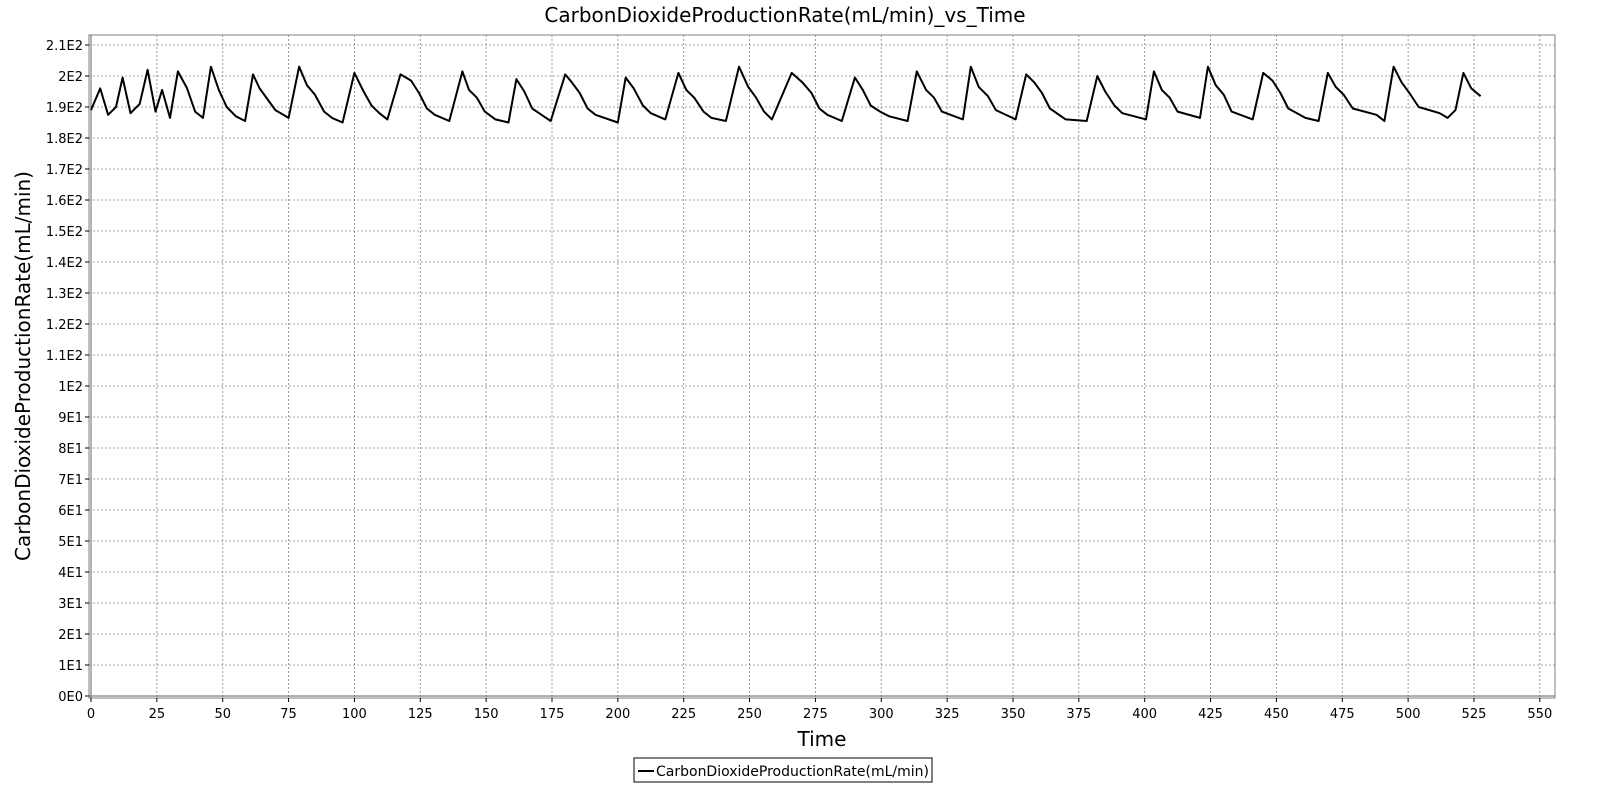  What do you see at coordinates (792, 772) in the screenshot?
I see `legend-label: CarbonDioxideProductionRate(mL/min)` at bounding box center [792, 772].